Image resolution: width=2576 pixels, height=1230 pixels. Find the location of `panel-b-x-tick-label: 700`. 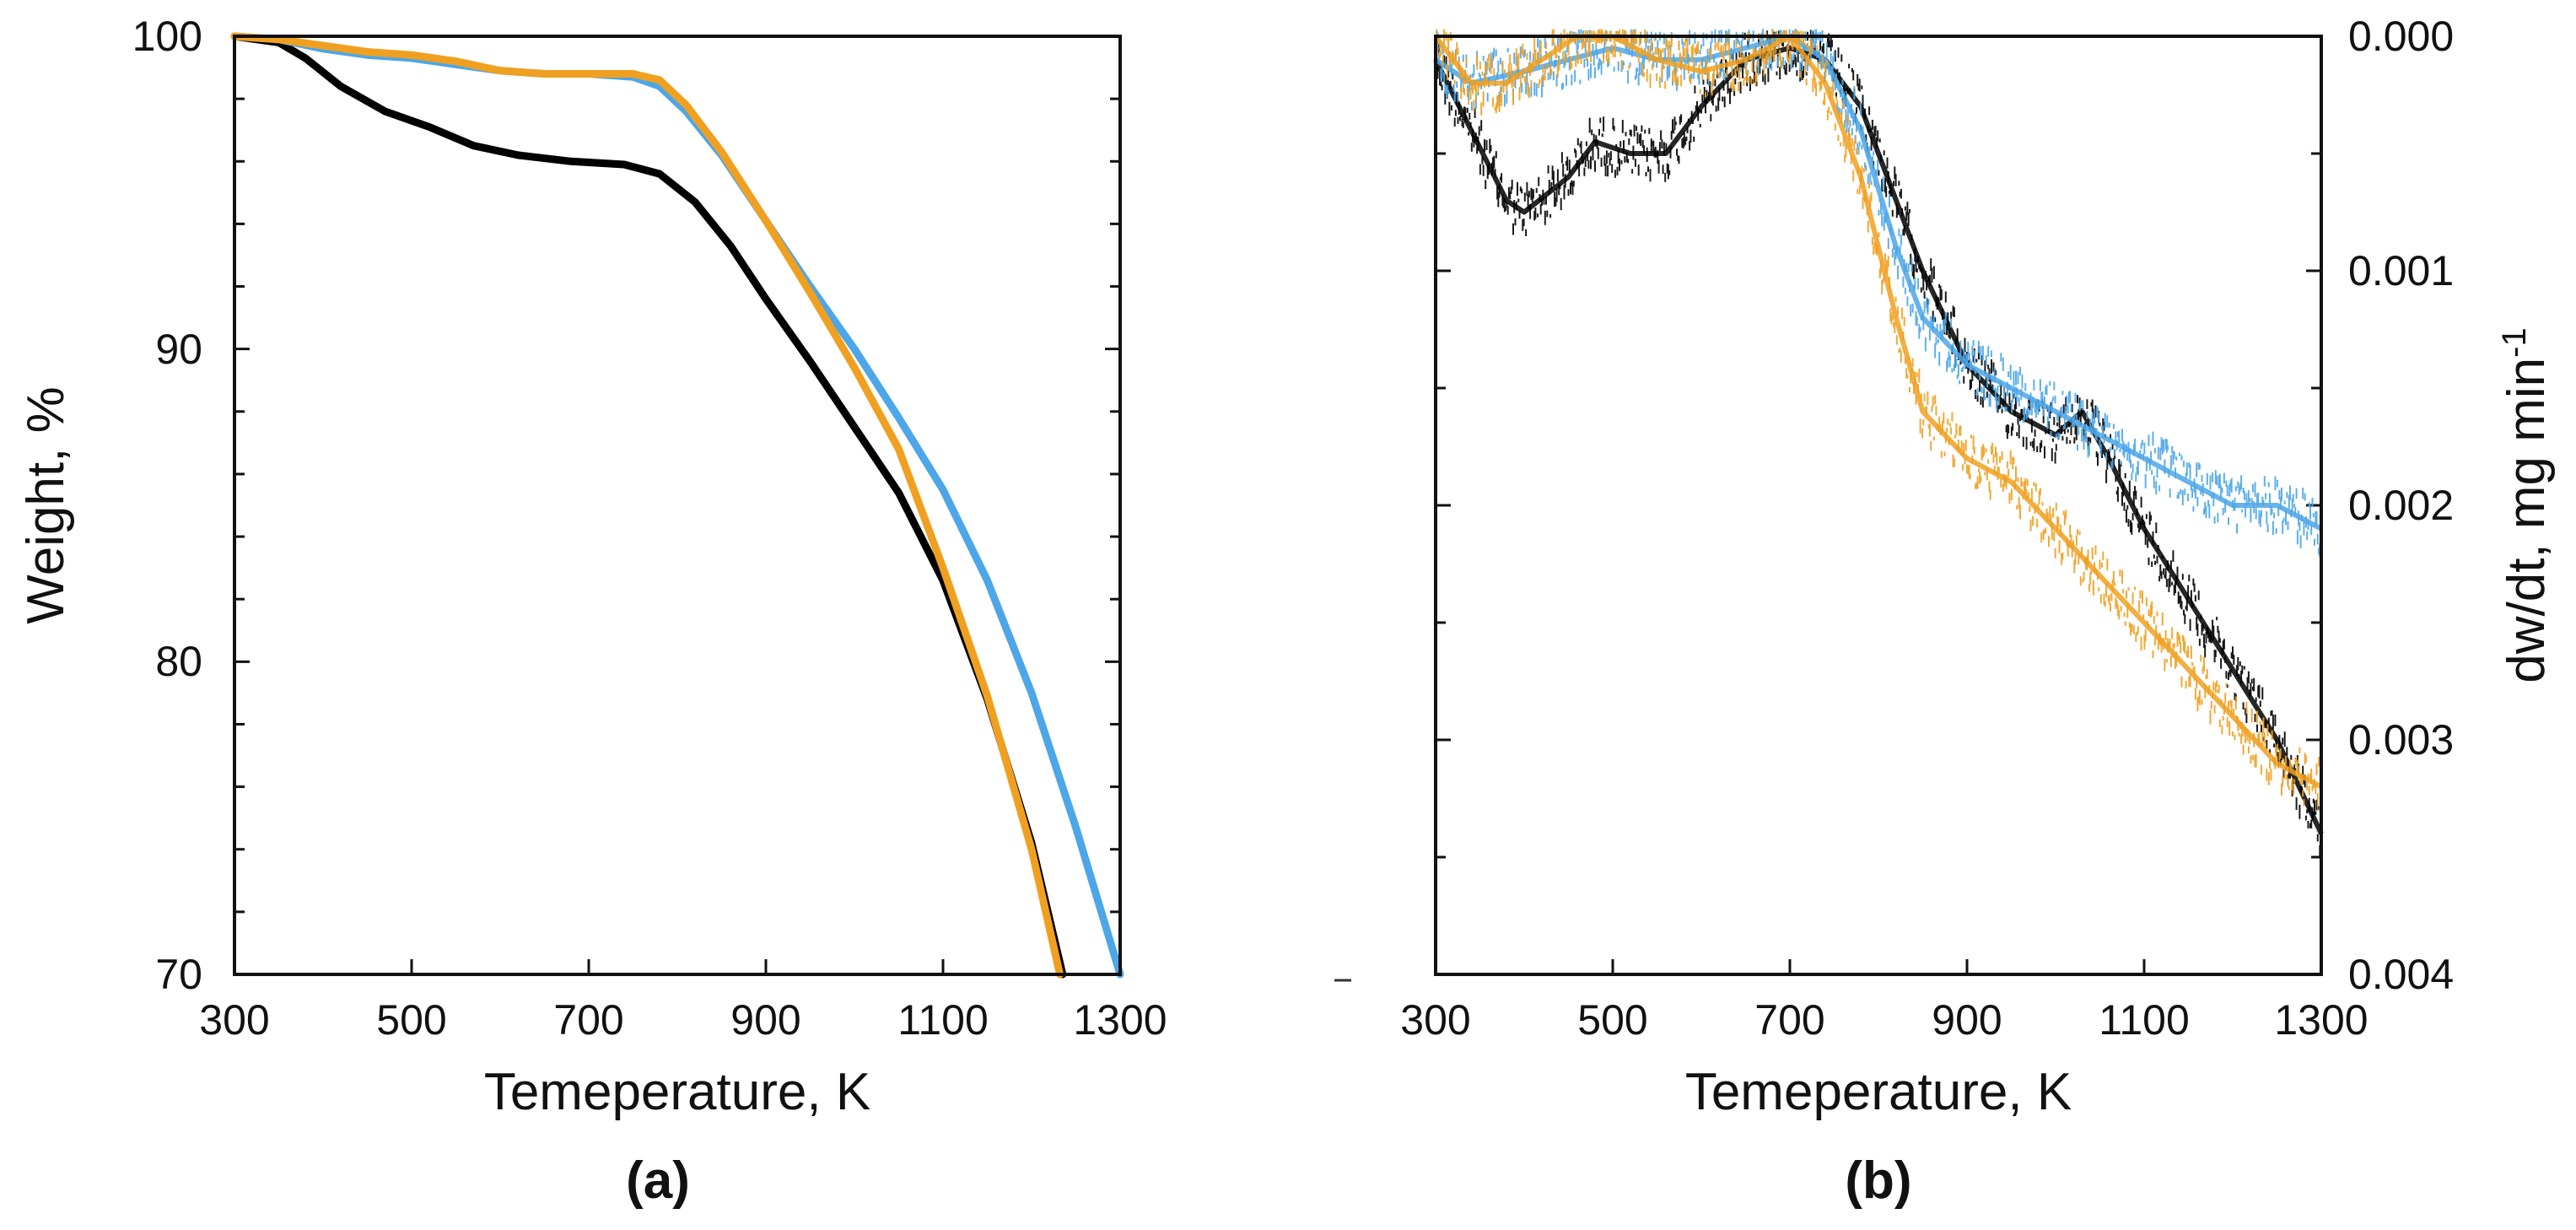

panel-b-x-tick-label: 700 is located at coordinates (1789, 1020).